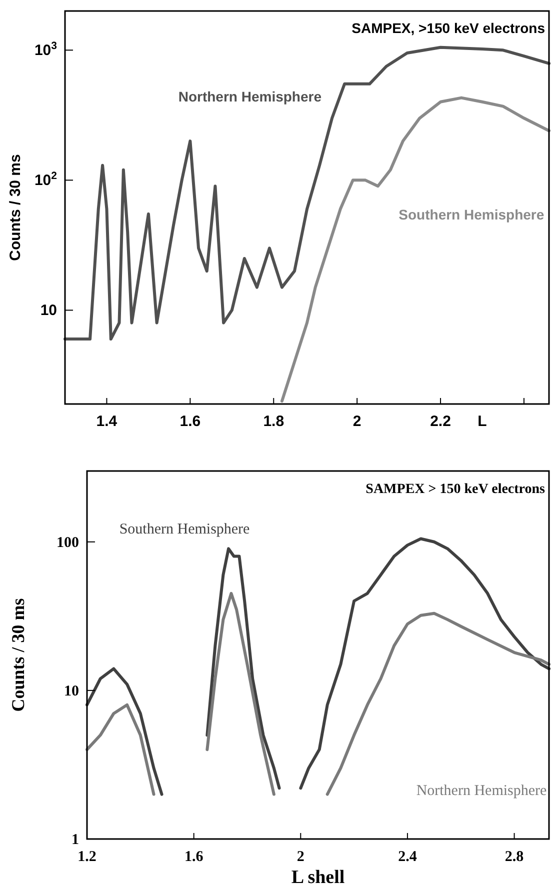 The width and height of the screenshot is (551, 890). I want to click on y-tick-label: 100, so click(67, 542).